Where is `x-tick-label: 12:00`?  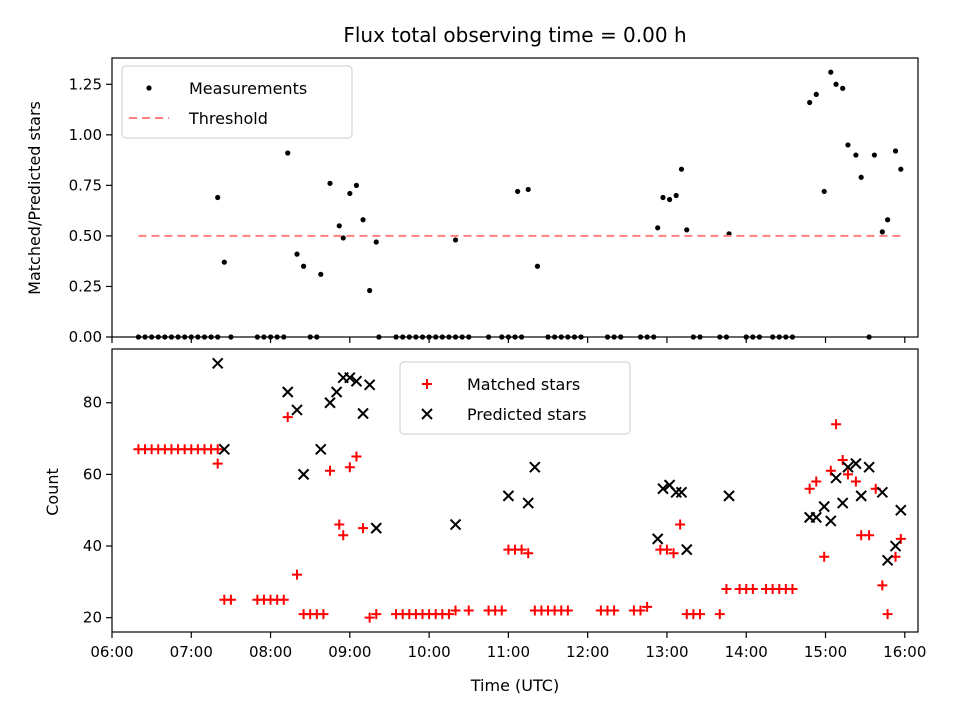 x-tick-label: 12:00 is located at coordinates (587, 652).